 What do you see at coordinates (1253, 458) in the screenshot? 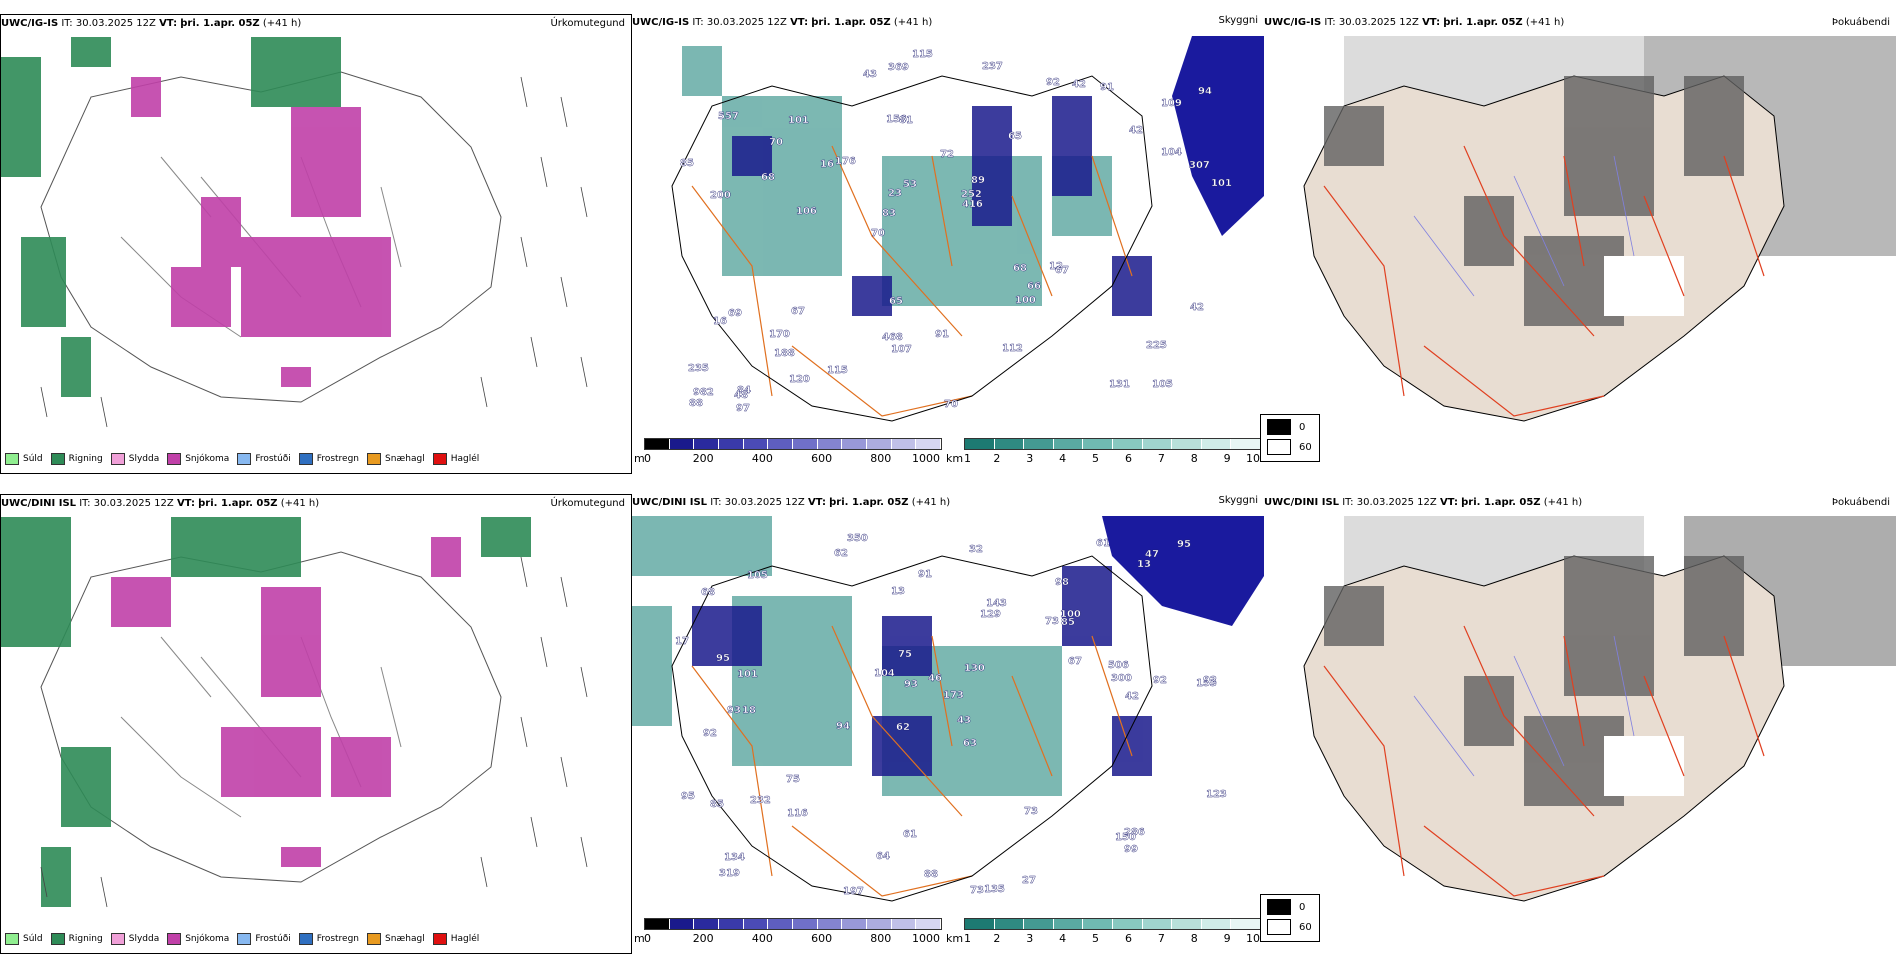
I see `colorbar-tick: 10` at bounding box center [1253, 458].